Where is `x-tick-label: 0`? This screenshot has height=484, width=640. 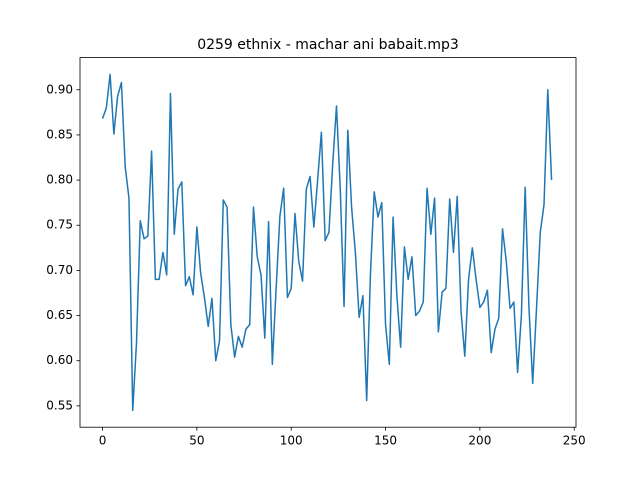
x-tick-label: 0 is located at coordinates (103, 441).